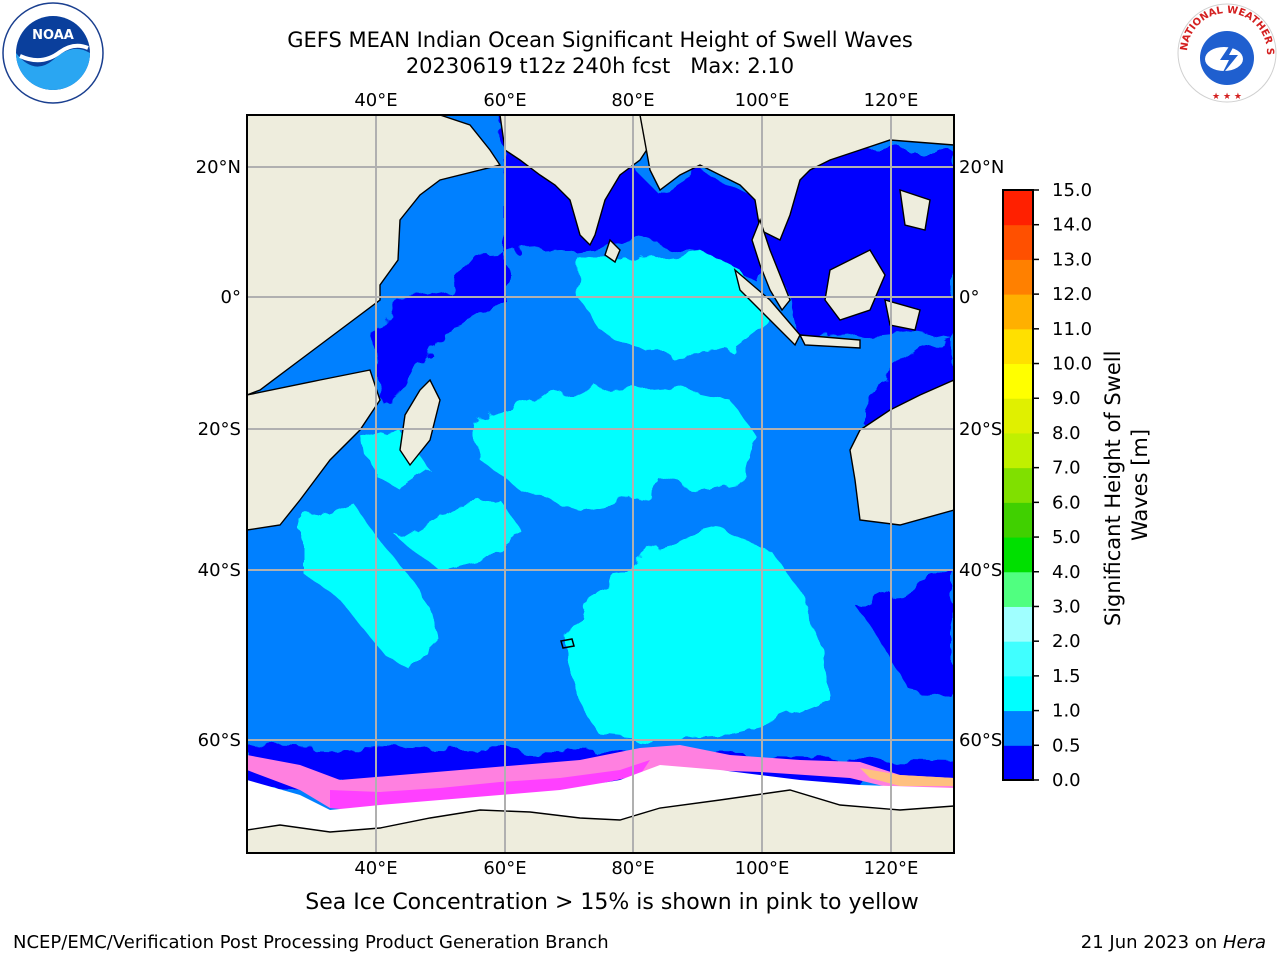 This screenshot has height=960, width=1280. I want to click on lon-tick-top: 60°E, so click(504, 100).